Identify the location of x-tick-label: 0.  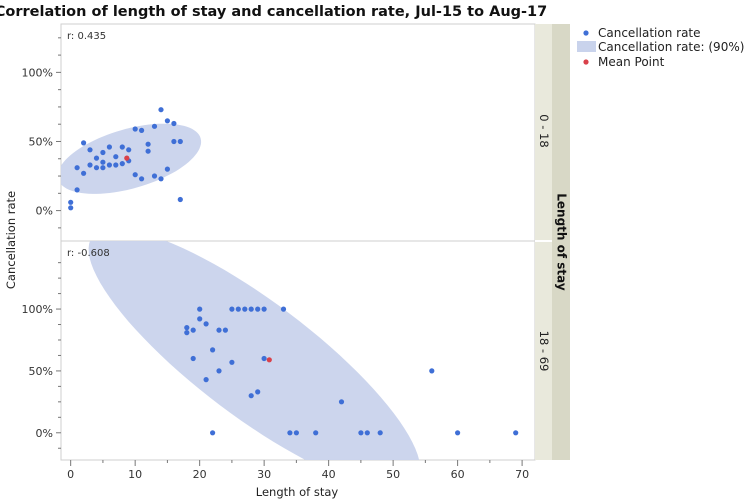
(70, 474).